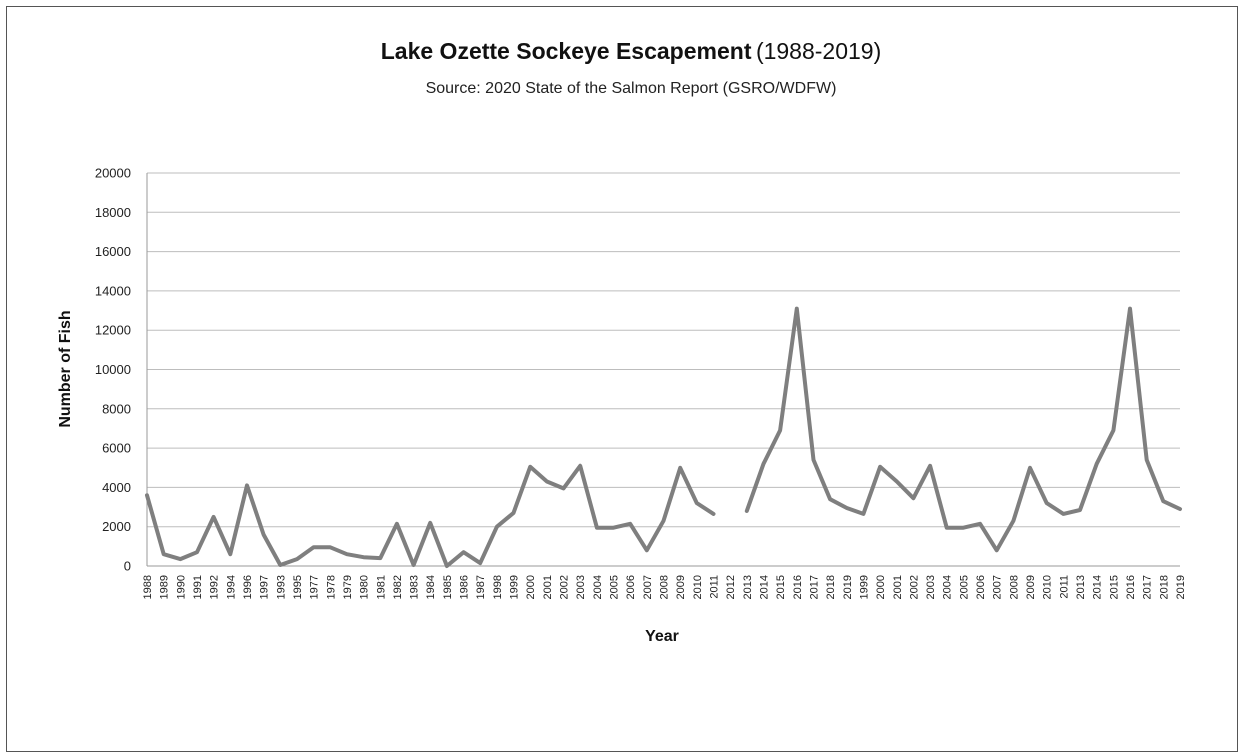  Describe the element at coordinates (116, 448) in the screenshot. I see `y-tick-label: 6000` at that location.